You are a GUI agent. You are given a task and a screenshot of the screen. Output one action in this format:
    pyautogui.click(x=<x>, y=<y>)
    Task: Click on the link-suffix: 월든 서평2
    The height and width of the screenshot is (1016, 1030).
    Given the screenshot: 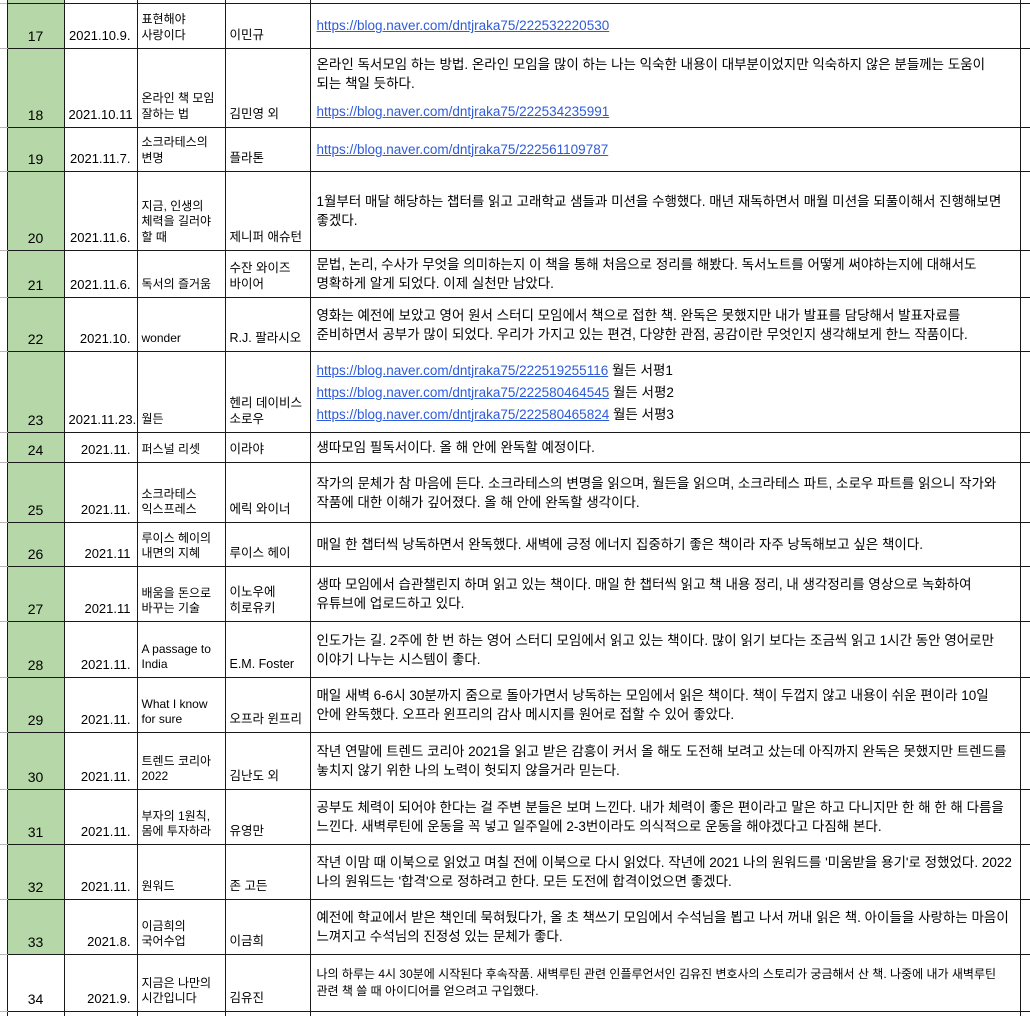 What is the action you would take?
    pyautogui.click(x=641, y=392)
    